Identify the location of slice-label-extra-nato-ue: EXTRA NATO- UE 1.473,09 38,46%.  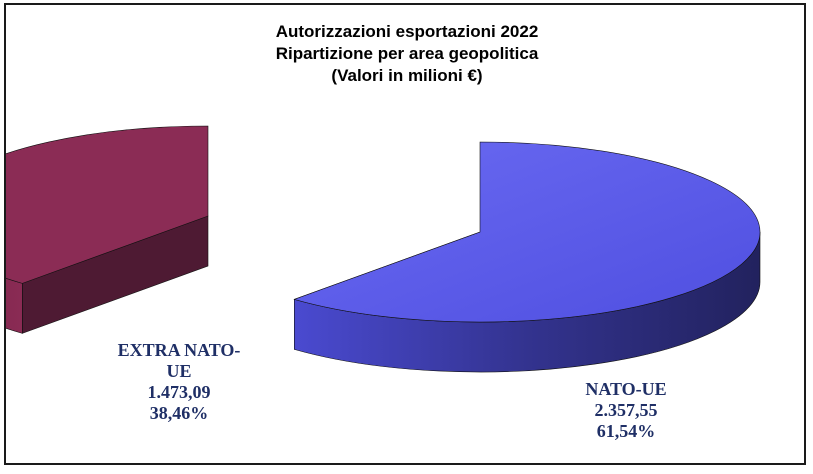
(179, 382).